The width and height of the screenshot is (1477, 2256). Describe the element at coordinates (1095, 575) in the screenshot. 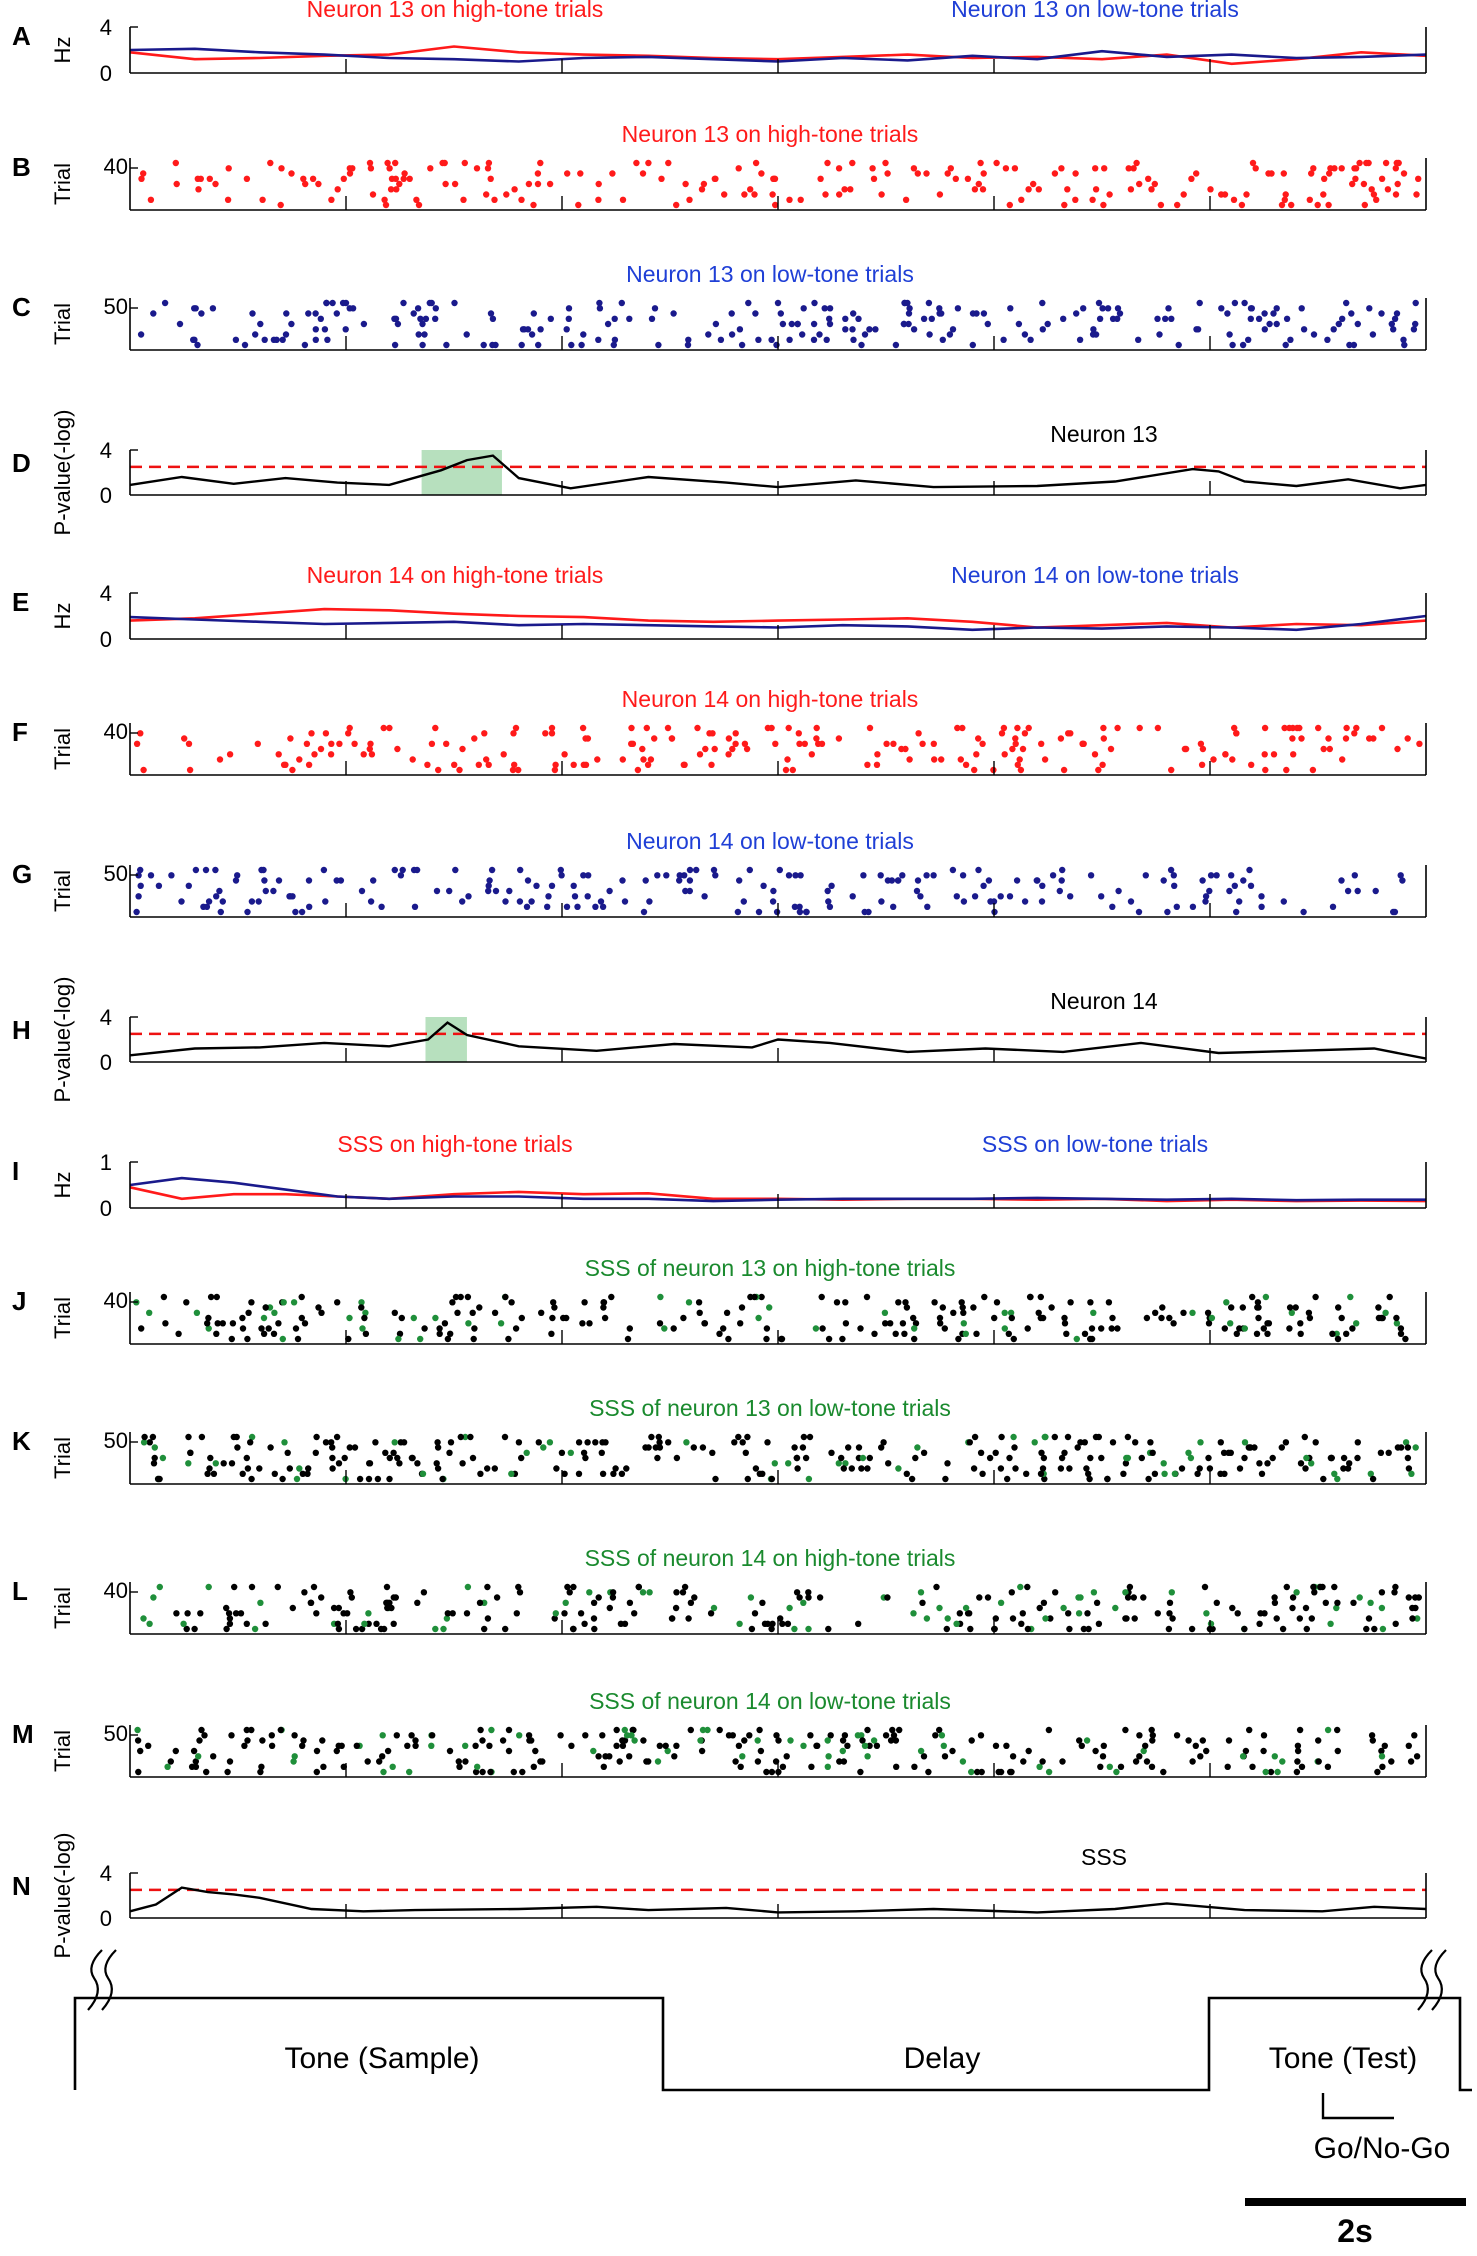

I see `panel-title-low: Neuron 14 on low-tone trials` at that location.